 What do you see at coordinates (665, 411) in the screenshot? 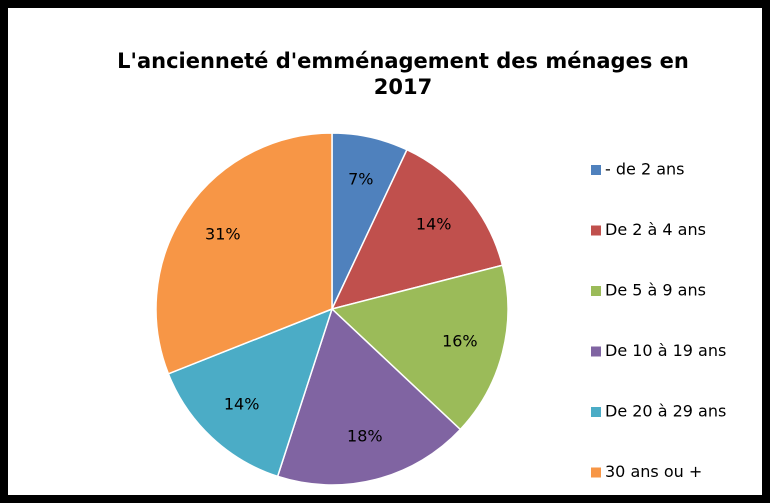
I see `legend-label: De 20 à 29 ans` at bounding box center [665, 411].